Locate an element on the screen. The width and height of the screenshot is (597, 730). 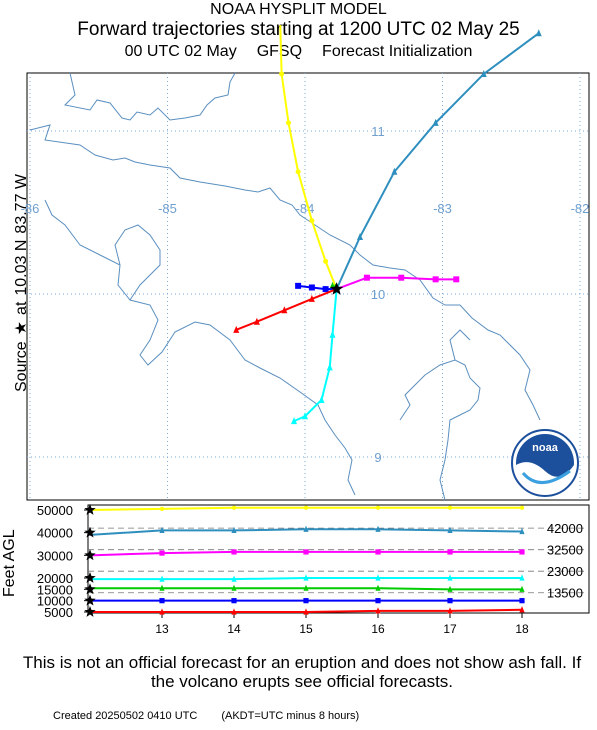
y-tick-label: 10000 is located at coordinates (55, 601).